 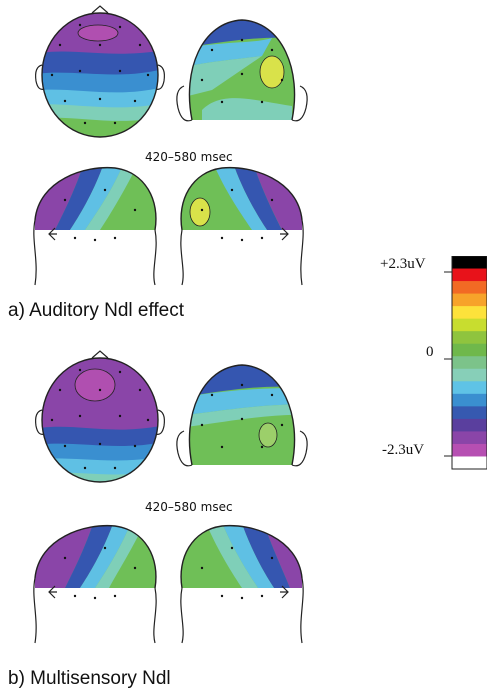 What do you see at coordinates (403, 264) in the screenshot?
I see `colorbar-max-label: +2.3uV` at bounding box center [403, 264].